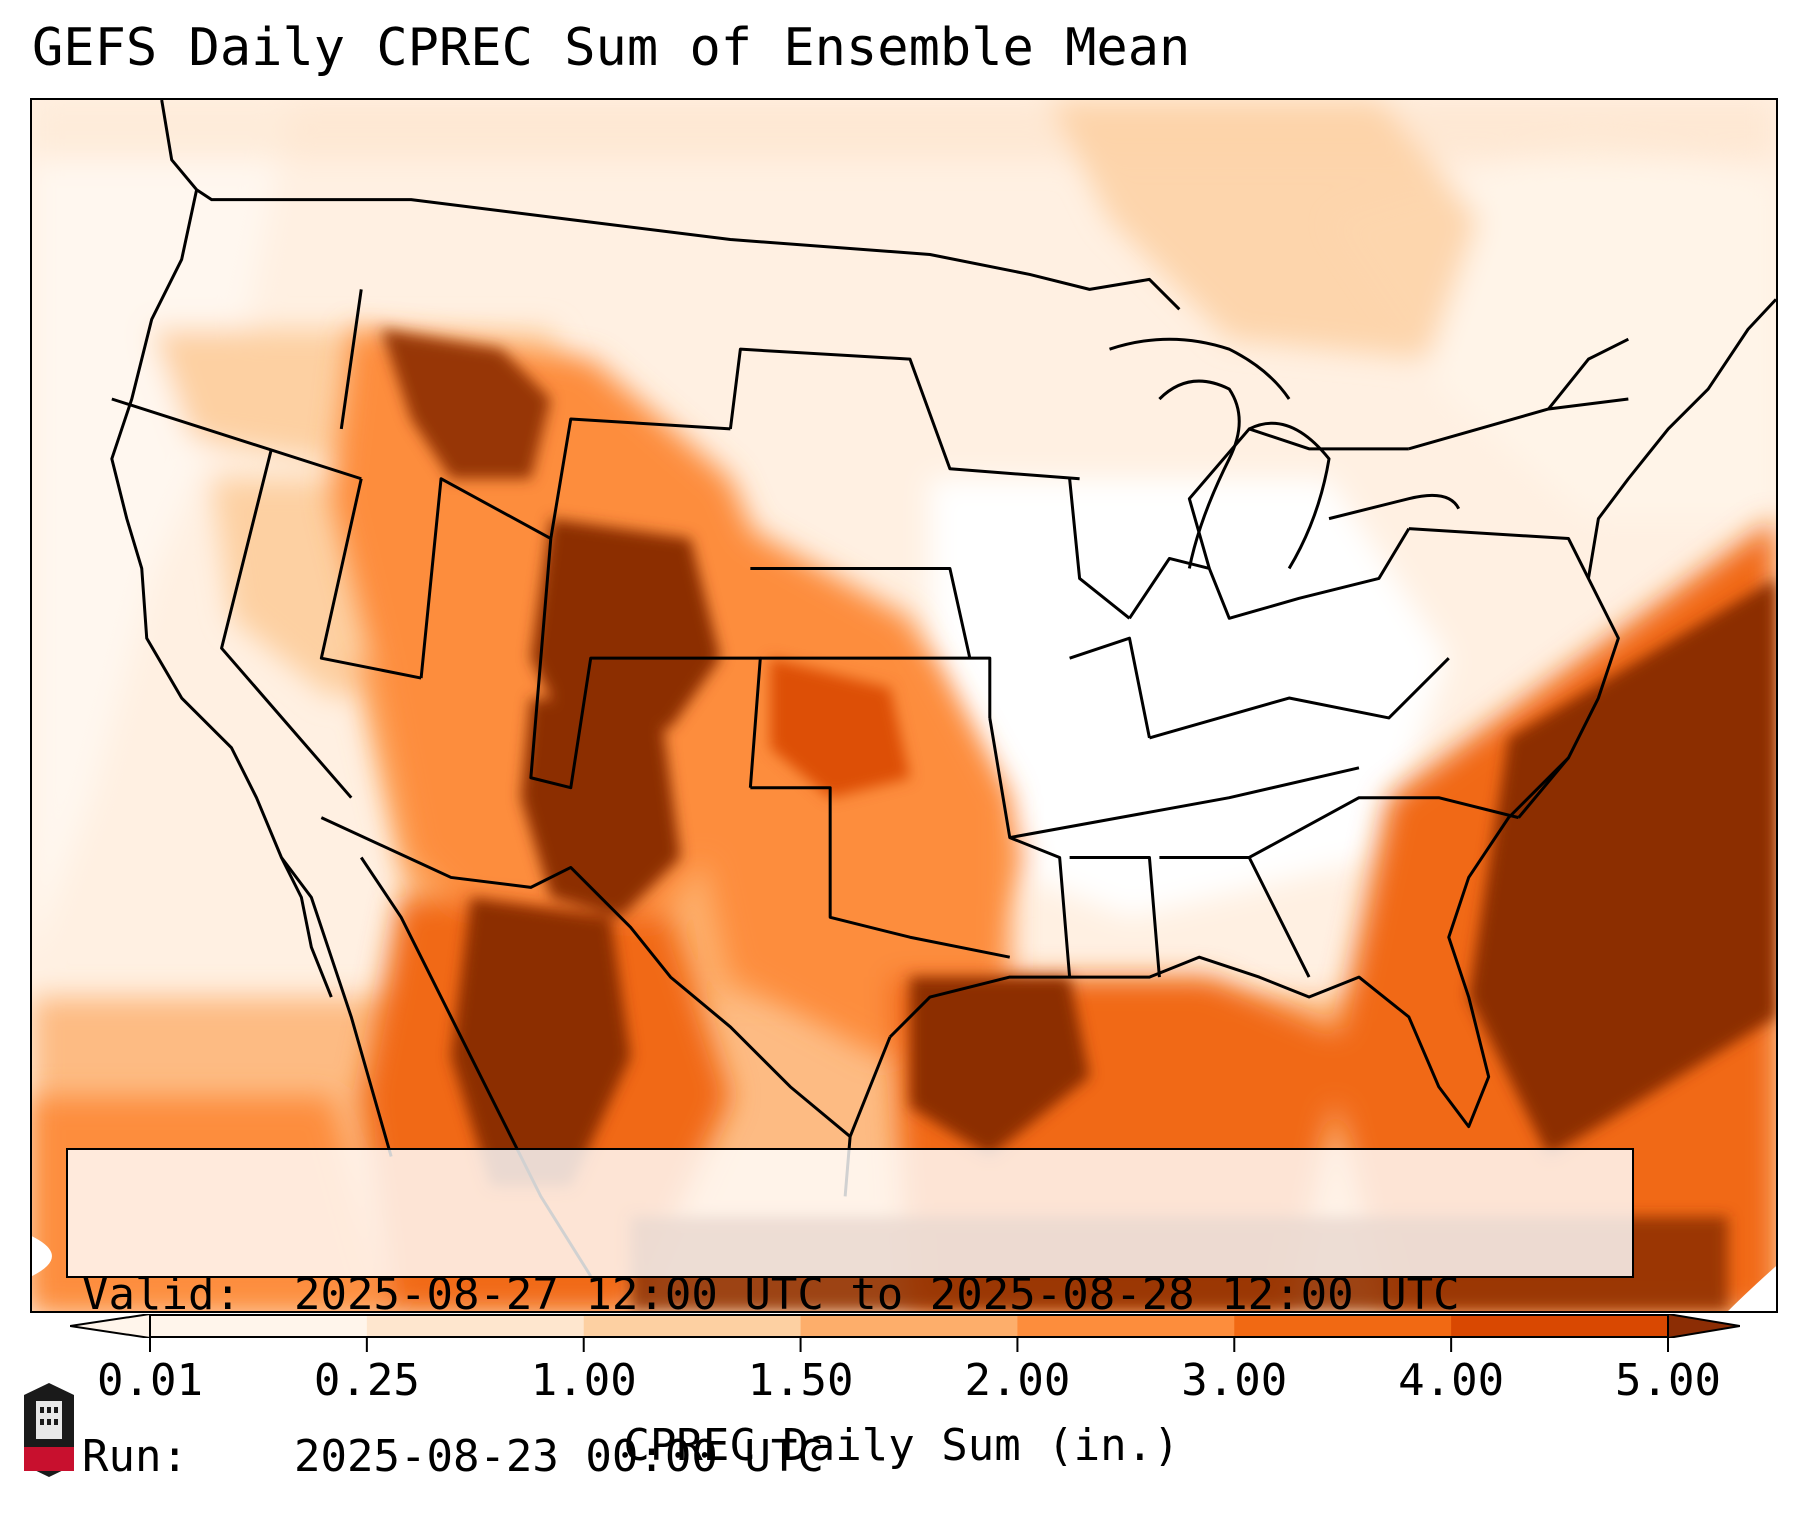 Image resolution: width=1803 pixels, height=1538 pixels. I want to click on colorbar-extend-min, so click(110, 1326).